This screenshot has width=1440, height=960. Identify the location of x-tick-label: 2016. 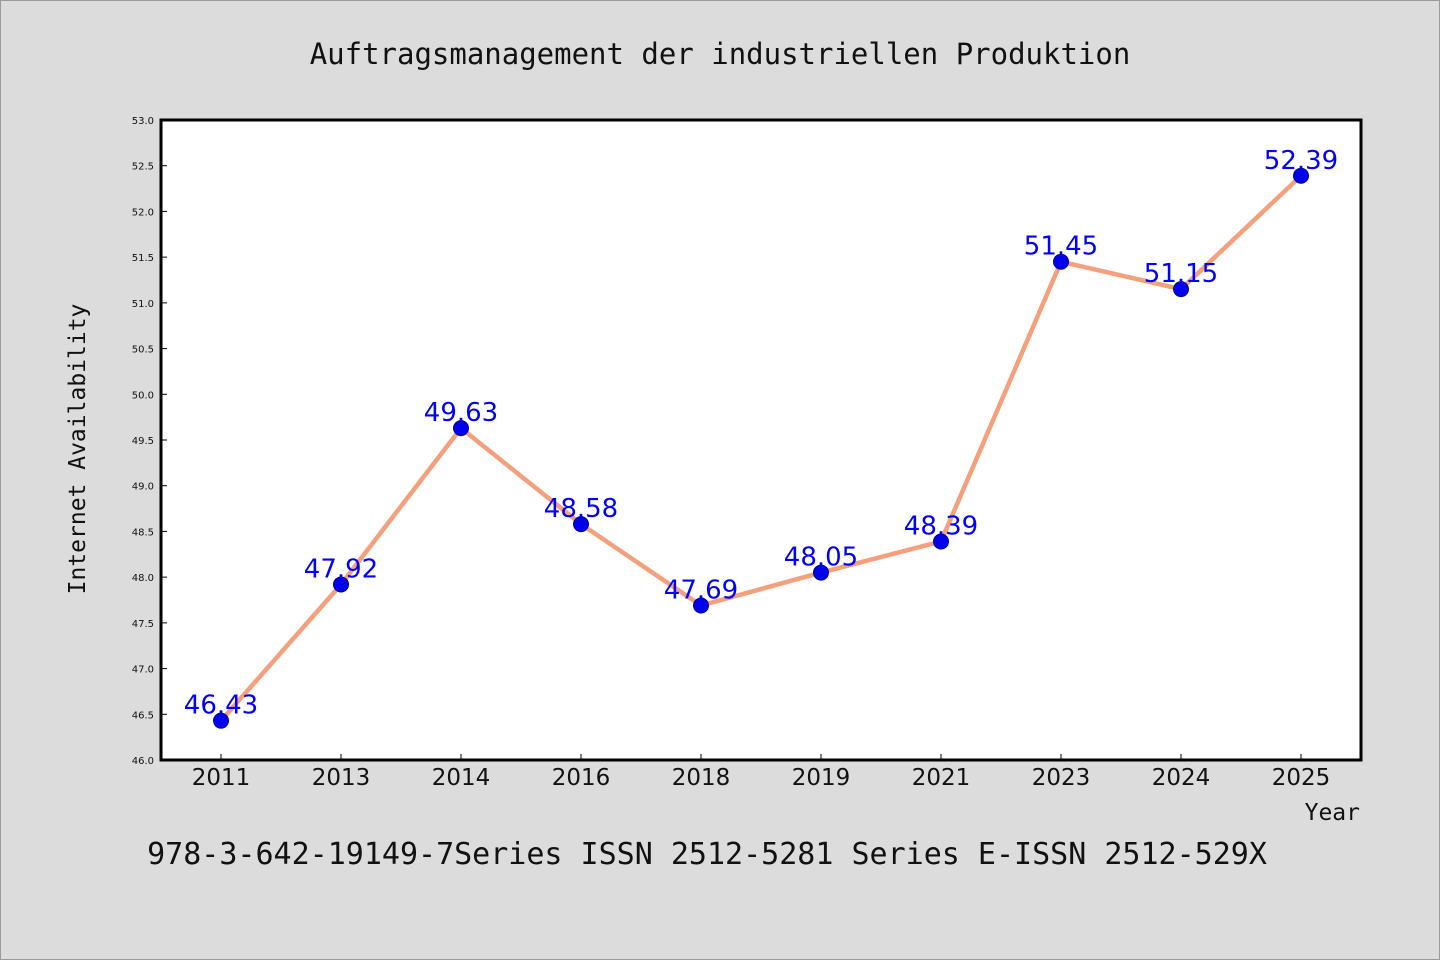
(581, 778).